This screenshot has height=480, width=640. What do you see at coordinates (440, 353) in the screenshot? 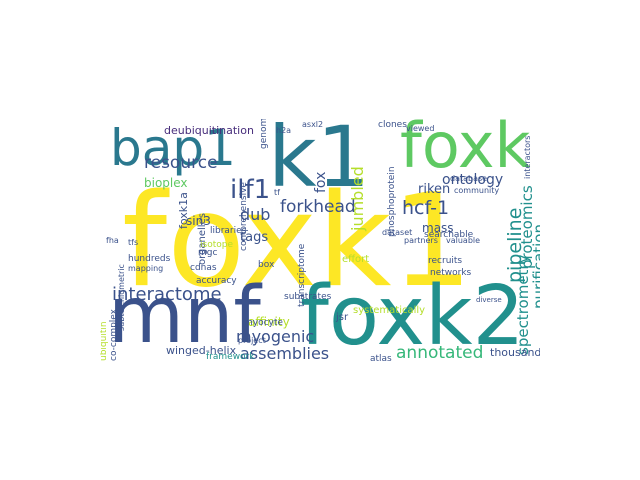
I see `word-annotated: annotated` at bounding box center [440, 353].